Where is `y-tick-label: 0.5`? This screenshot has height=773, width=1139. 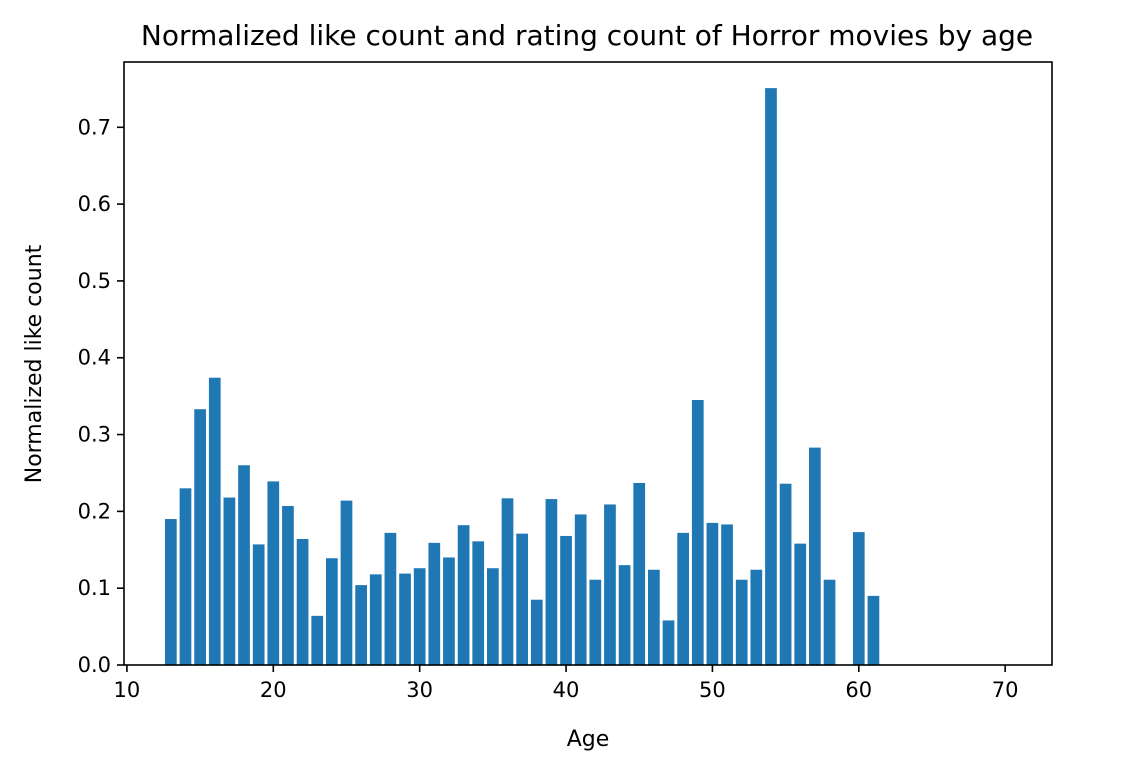
y-tick-label: 0.5 is located at coordinates (94, 281).